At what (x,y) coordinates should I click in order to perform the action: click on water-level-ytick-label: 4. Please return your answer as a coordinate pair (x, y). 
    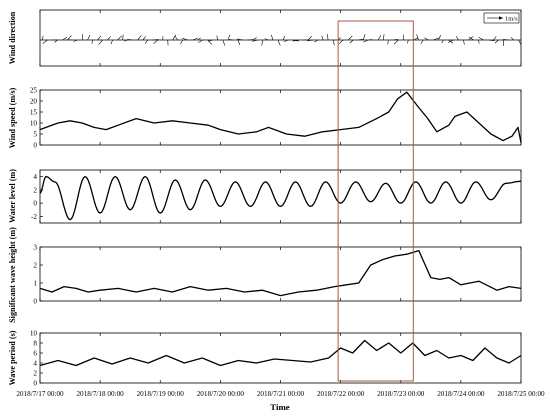
    Looking at the image, I should click on (35, 177).